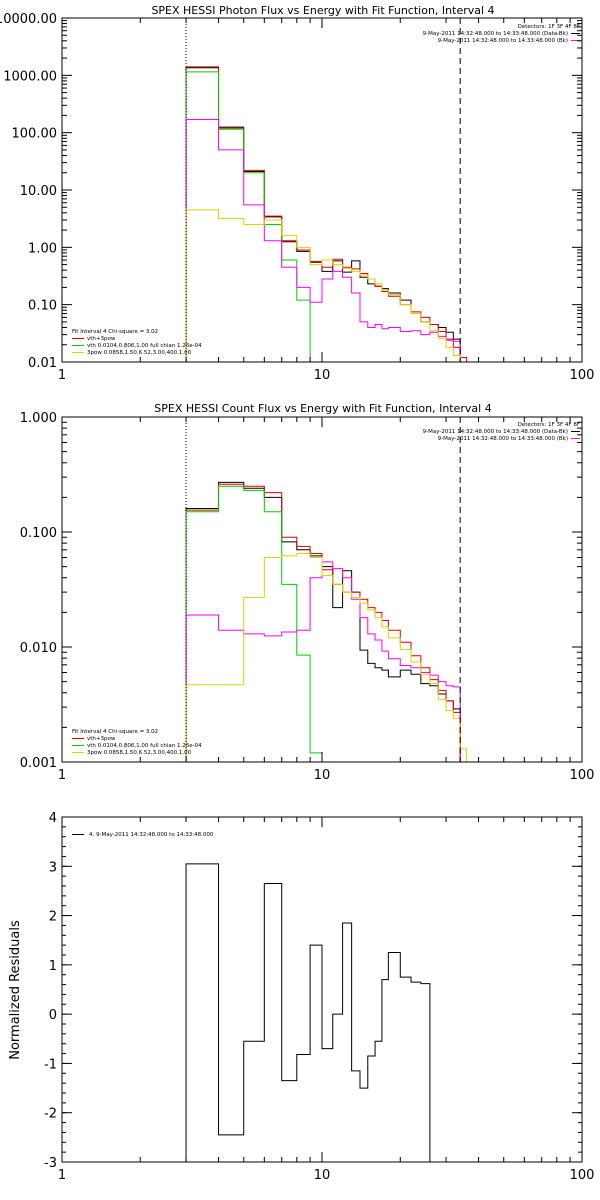 The width and height of the screenshot is (600, 1200). I want to click on y-tick-label: 1.00, so click(42, 248).